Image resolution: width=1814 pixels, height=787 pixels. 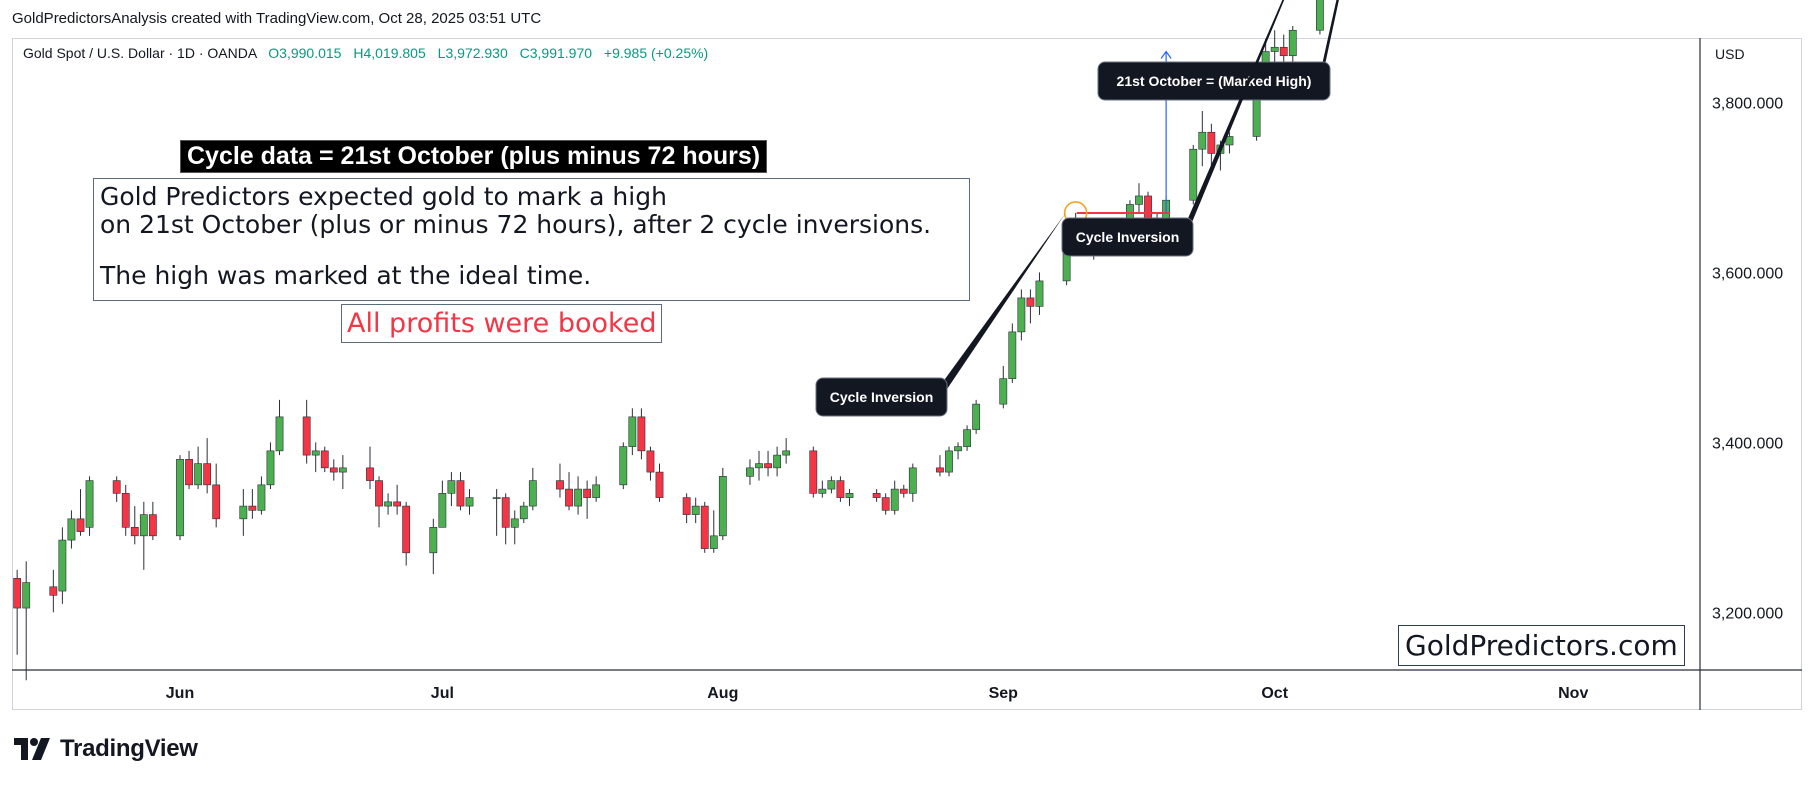 What do you see at coordinates (1128, 237) in the screenshot?
I see `callout-label: Cycle Inversion` at bounding box center [1128, 237].